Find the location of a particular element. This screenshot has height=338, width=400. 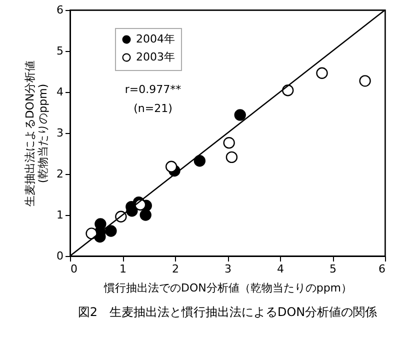

y-tick-label: 4 is located at coordinates (60, 92).